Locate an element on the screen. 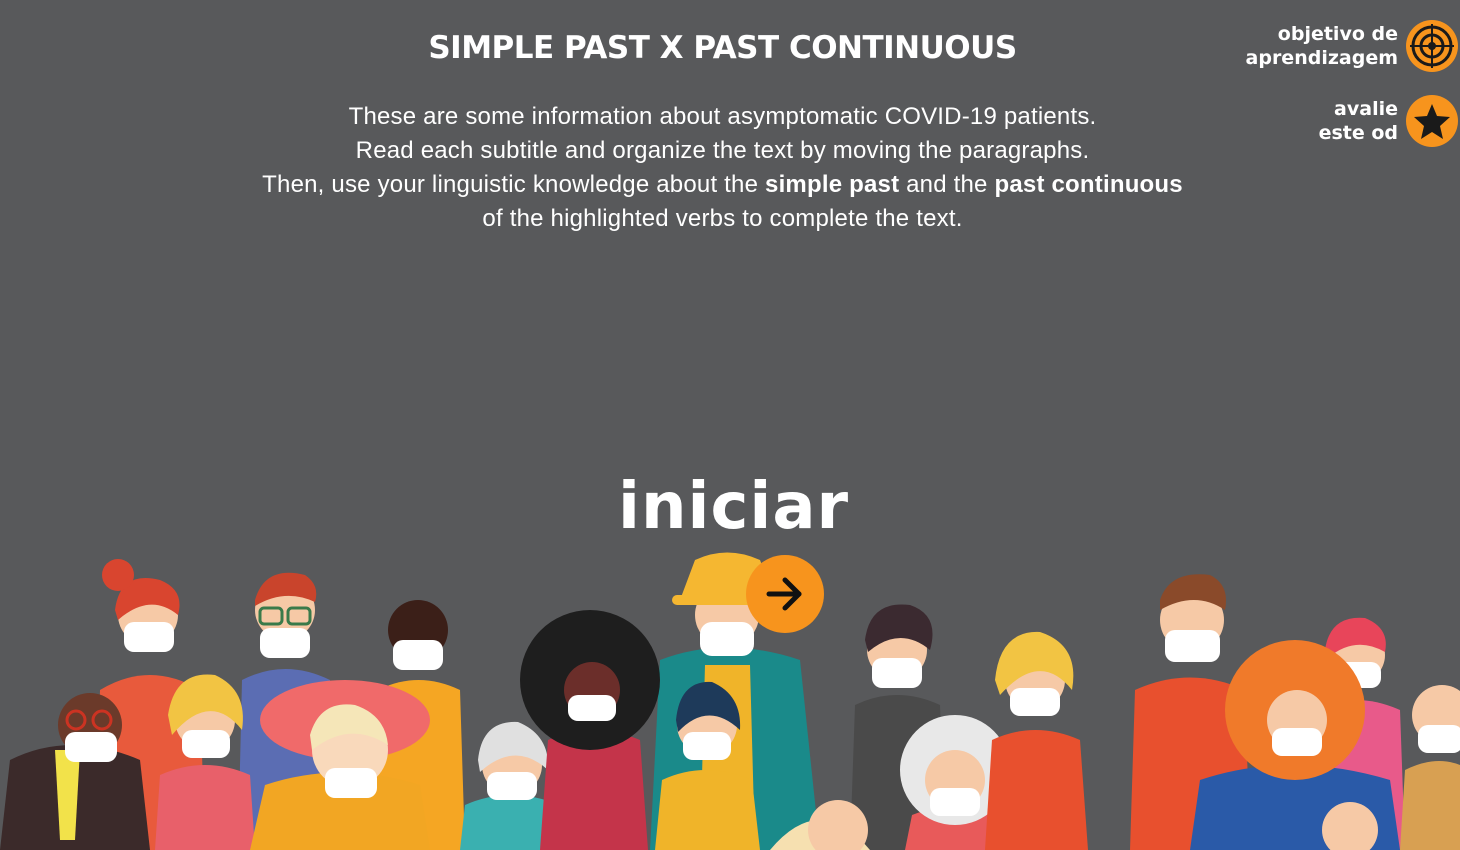  rate-label-line-1: avalie is located at coordinates (1366, 109).